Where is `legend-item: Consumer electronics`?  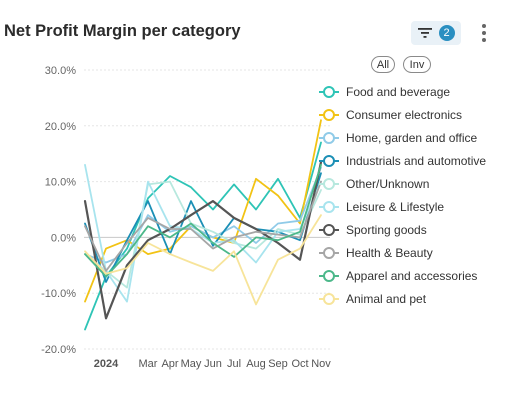
legend-item: Consumer electronics is located at coordinates (402, 114).